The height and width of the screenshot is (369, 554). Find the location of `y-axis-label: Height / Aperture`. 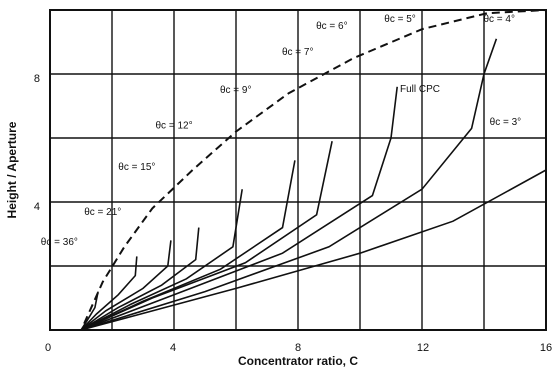

y-axis-label: Height / Aperture is located at coordinates (12, 169).